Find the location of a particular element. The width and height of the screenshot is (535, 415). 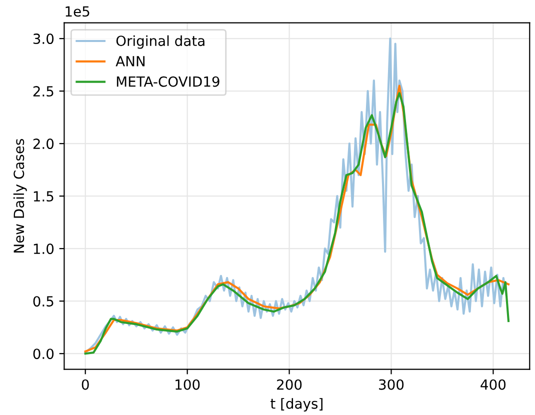

y-tick-label: 2.0 is located at coordinates (43, 144).